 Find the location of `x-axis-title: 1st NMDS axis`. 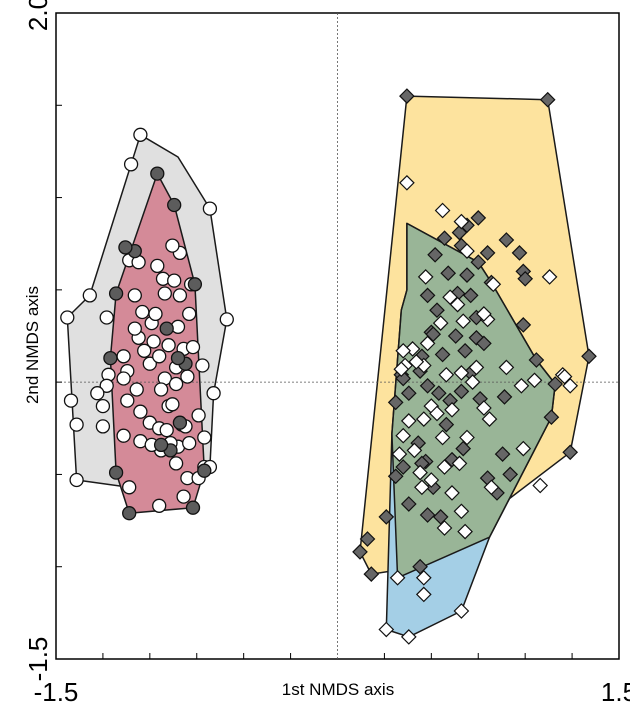

x-axis-title: 1st NMDS axis is located at coordinates (338, 689).